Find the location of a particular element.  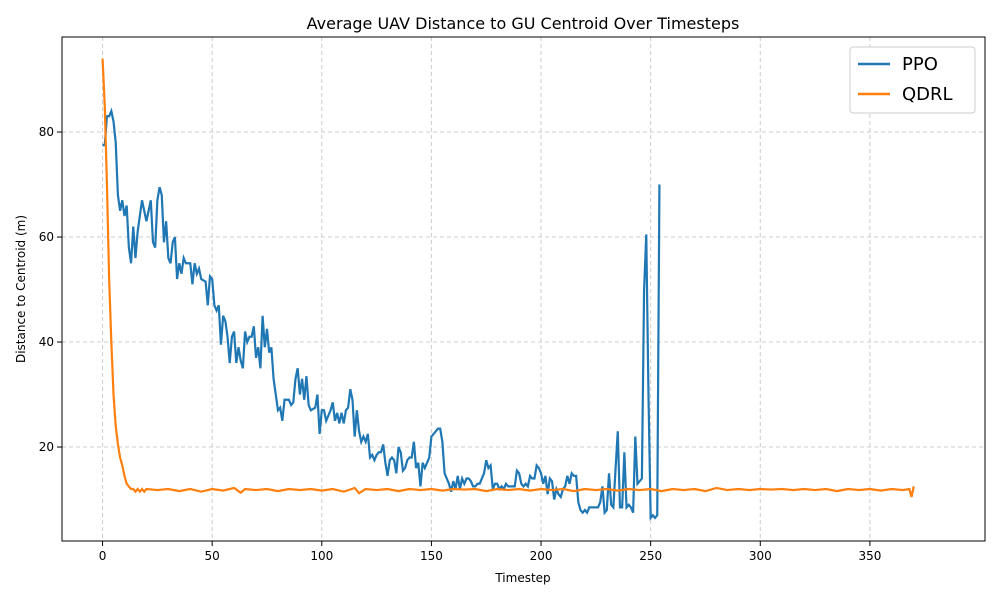

x-tick-label: 150 is located at coordinates (431, 556).